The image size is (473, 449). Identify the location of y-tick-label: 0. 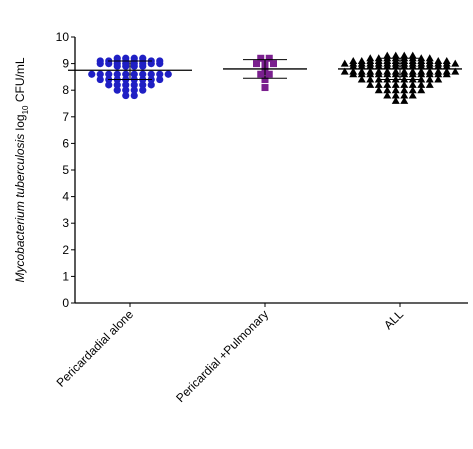
(65, 303).